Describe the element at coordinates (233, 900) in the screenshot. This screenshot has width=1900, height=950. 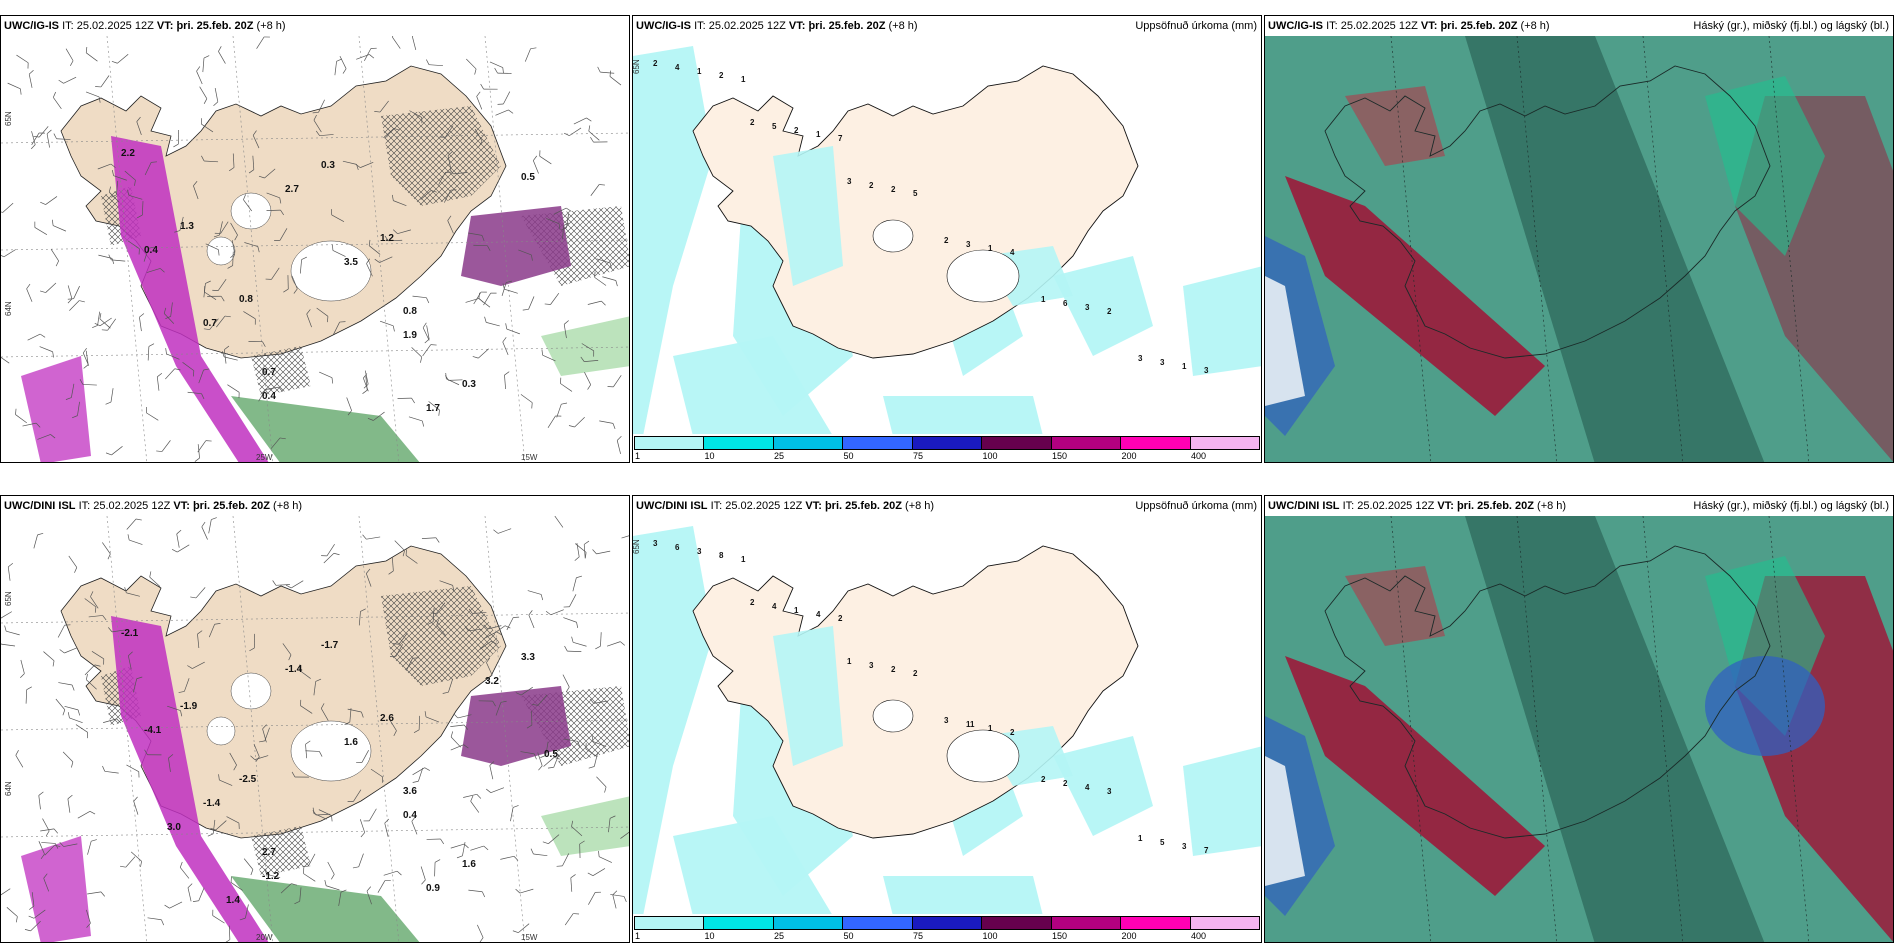
I see `field-value-label: 1.4` at that location.